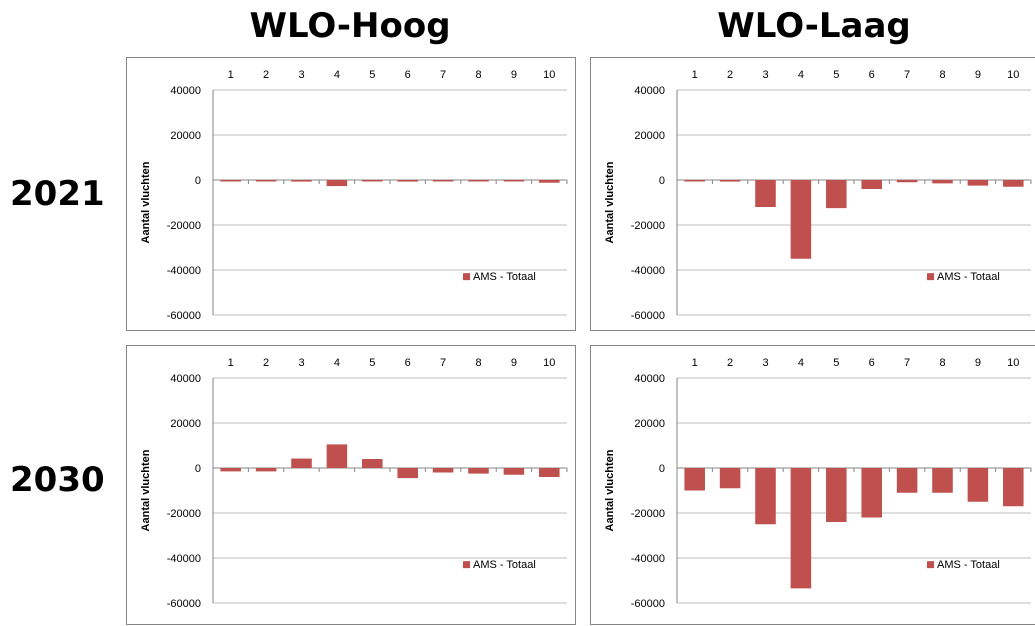  Describe the element at coordinates (350, 26) in the screenshot. I see `column-title-wlo-hoog: WLO-Hoog` at that location.